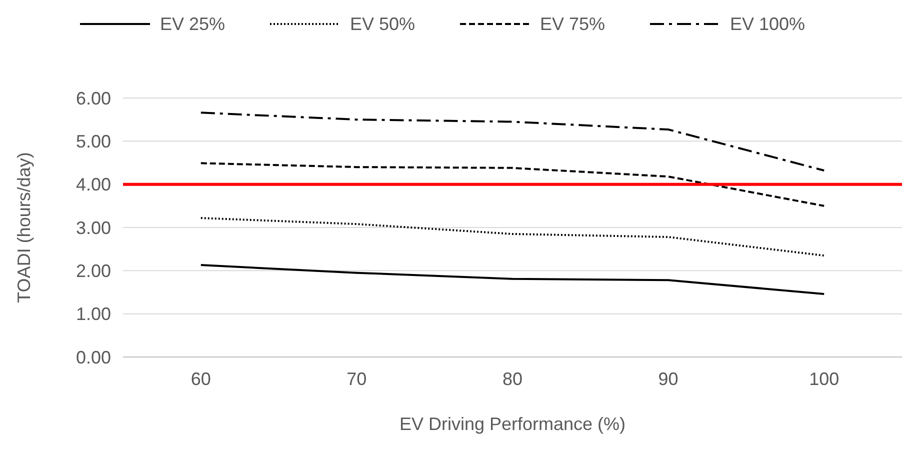  I want to click on legend-label: EV 75%, so click(573, 24).